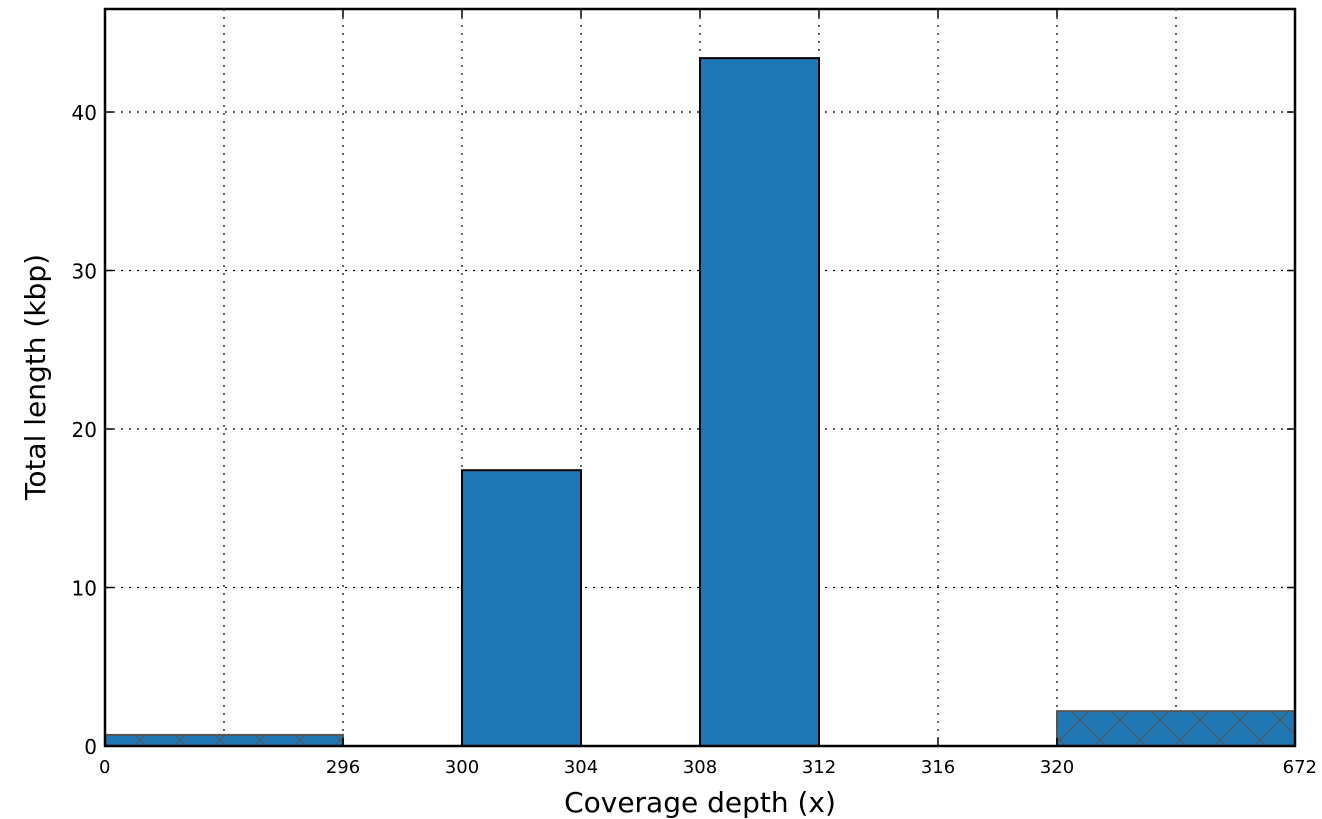  What do you see at coordinates (1300, 767) in the screenshot?
I see `x-tick-label: 672` at bounding box center [1300, 767].